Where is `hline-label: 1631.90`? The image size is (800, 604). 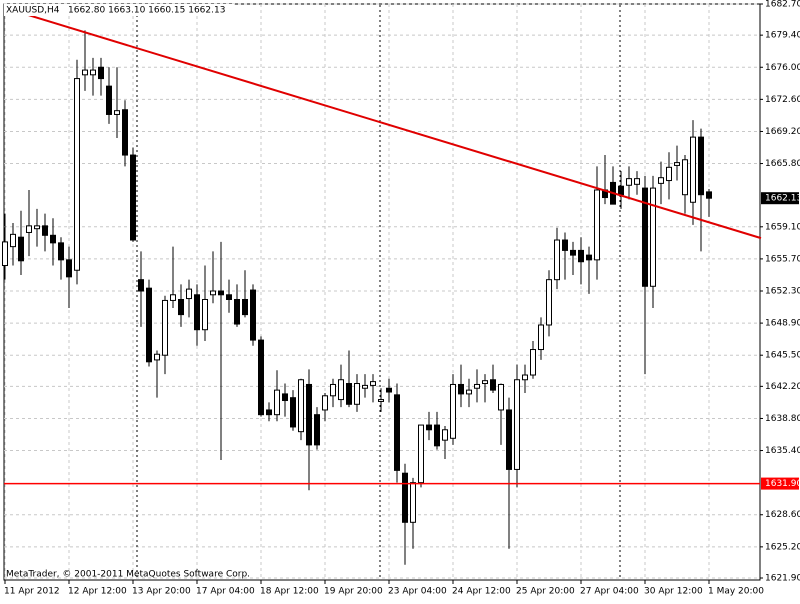
hline-label: 1631.90 is located at coordinates (782, 484).